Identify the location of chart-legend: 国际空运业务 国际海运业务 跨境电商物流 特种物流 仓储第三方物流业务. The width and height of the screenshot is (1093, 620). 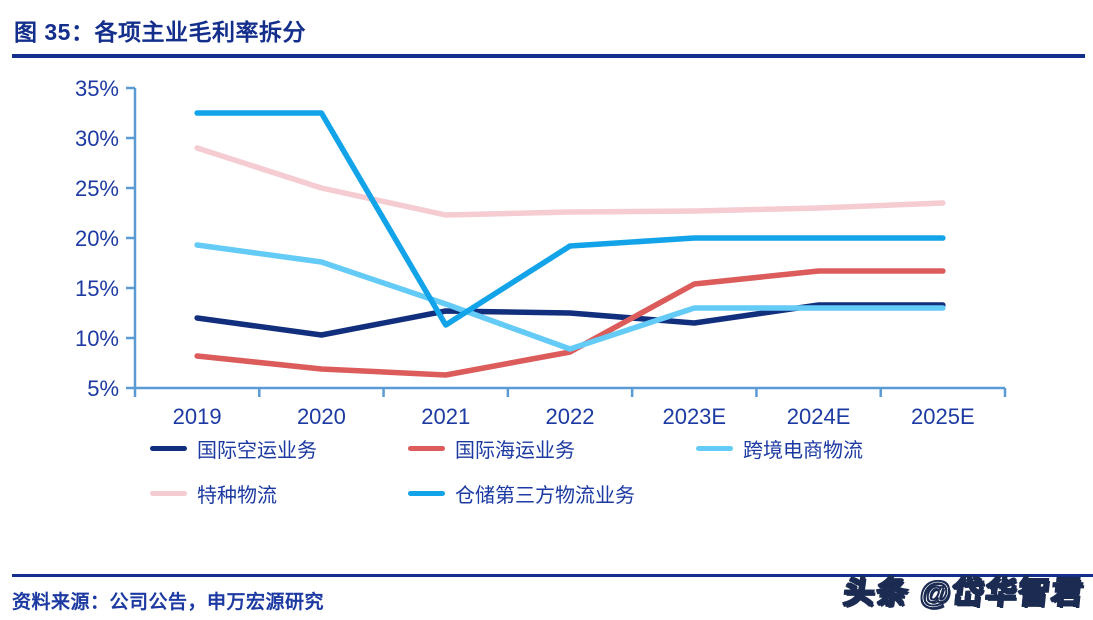
(520, 471).